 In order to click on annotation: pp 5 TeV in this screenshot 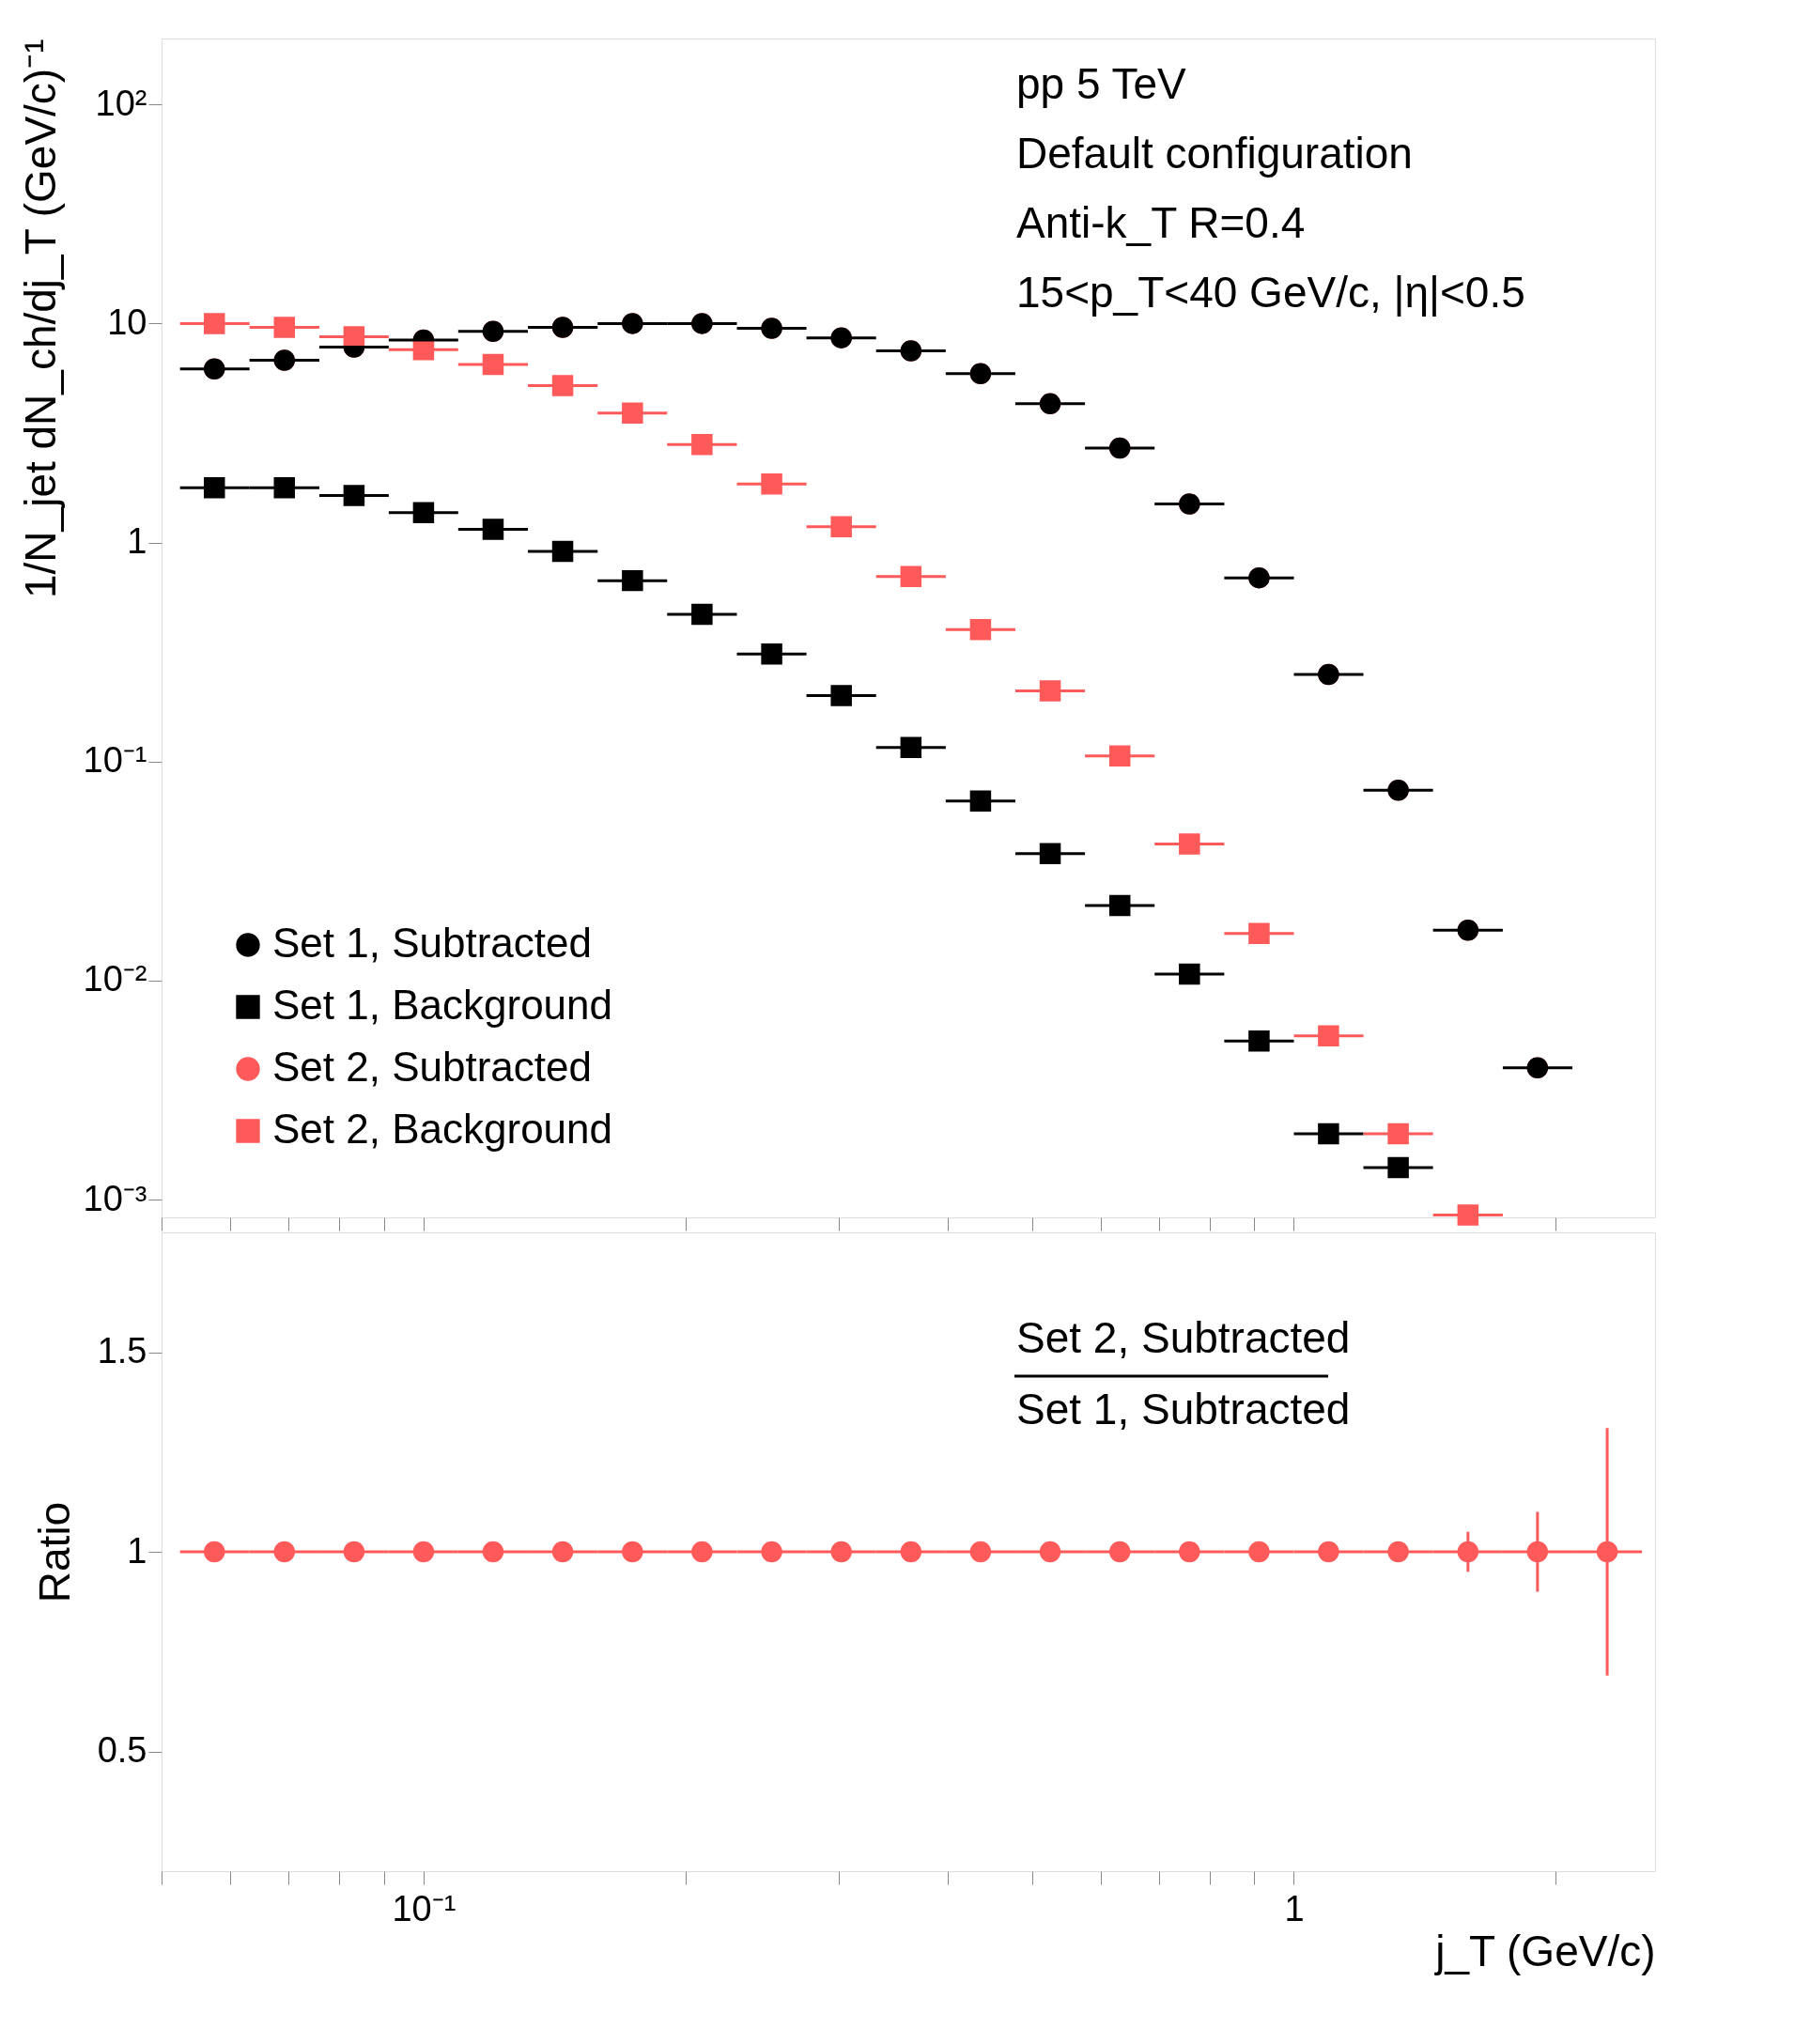, I will do `click(1102, 83)`.